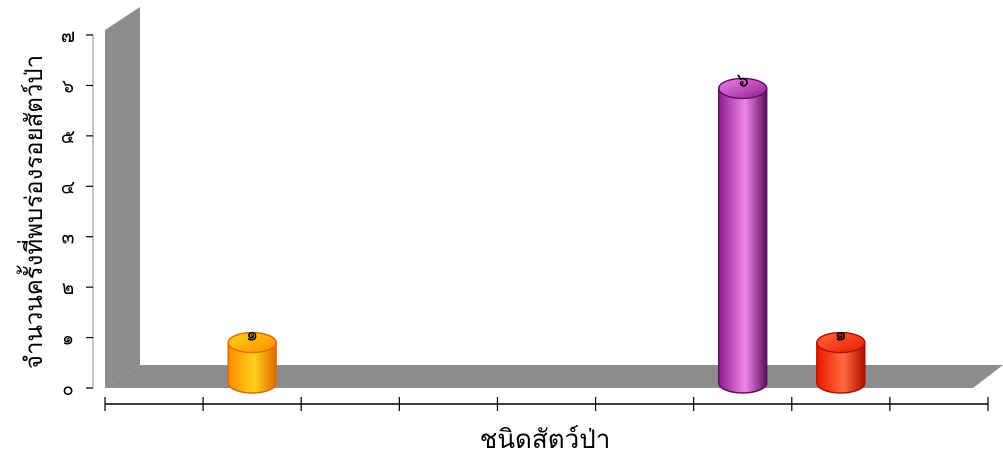 Image resolution: width=1003 pixels, height=455 pixels. What do you see at coordinates (68, 187) in the screenshot?
I see `y-tick-label: ๔` at bounding box center [68, 187].